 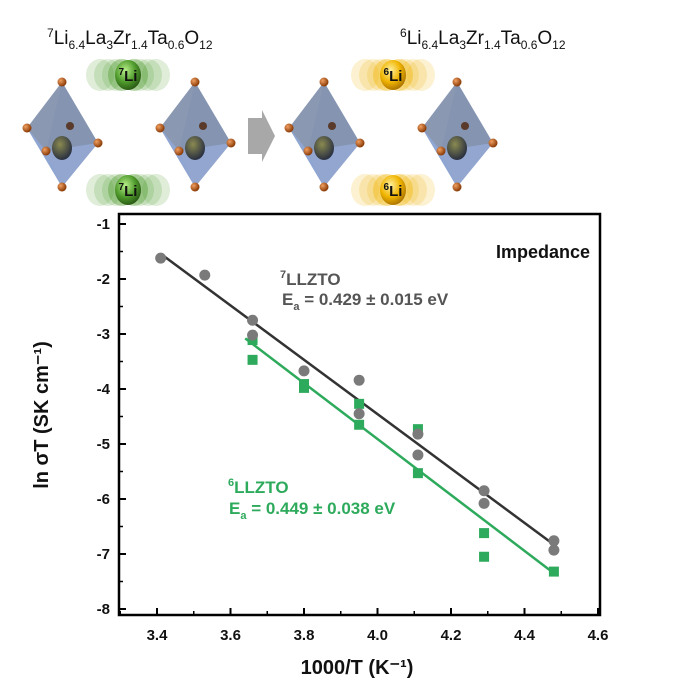 I want to click on y-tick-label: -2, so click(x=103, y=279).